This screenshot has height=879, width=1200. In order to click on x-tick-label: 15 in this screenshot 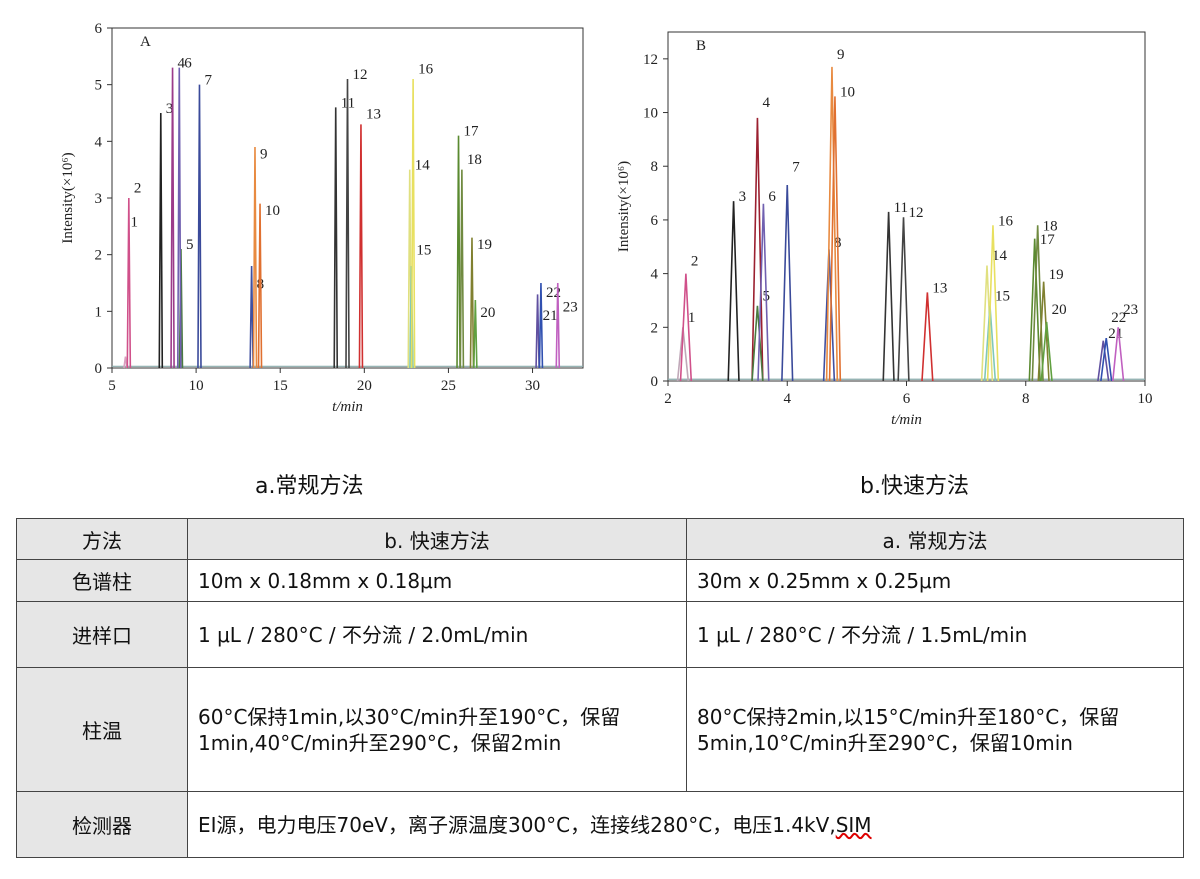, I will do `click(280, 386)`.